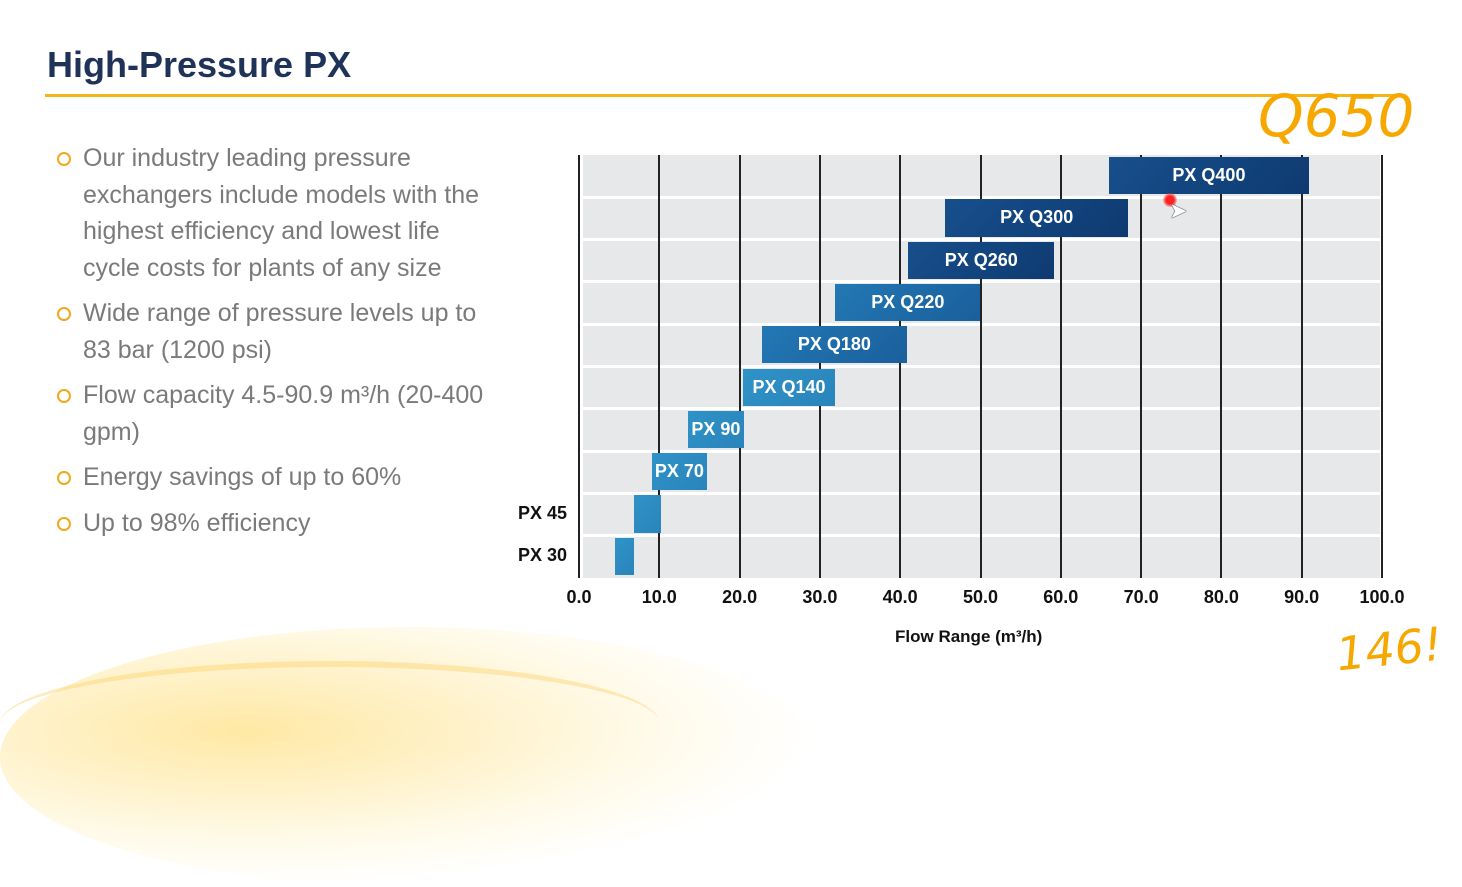 The image size is (1462, 887). What do you see at coordinates (1389, 649) in the screenshot?
I see `handwritten-annotation: 146!` at bounding box center [1389, 649].